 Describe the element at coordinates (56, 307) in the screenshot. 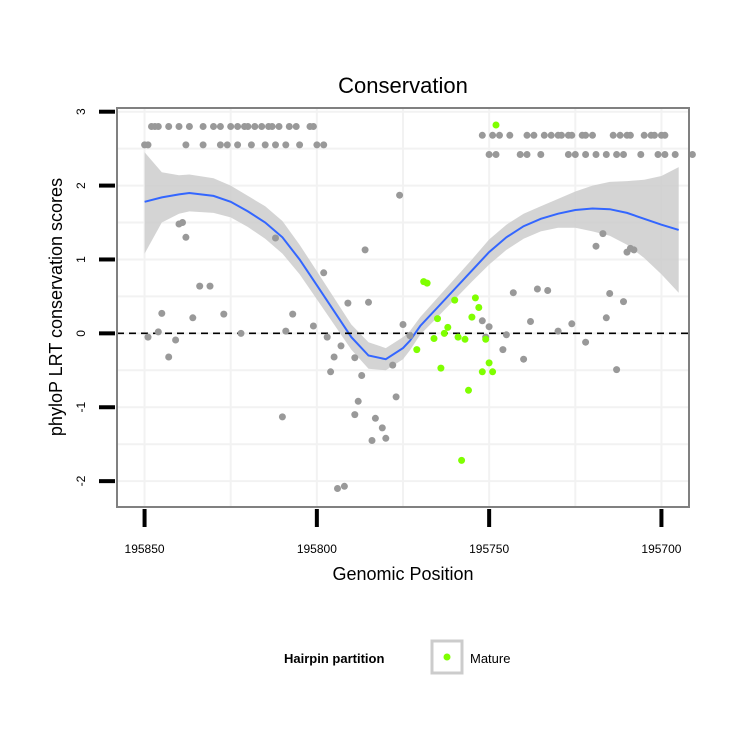

I see `y-axis-title: phyloP LRT conservation scores` at that location.